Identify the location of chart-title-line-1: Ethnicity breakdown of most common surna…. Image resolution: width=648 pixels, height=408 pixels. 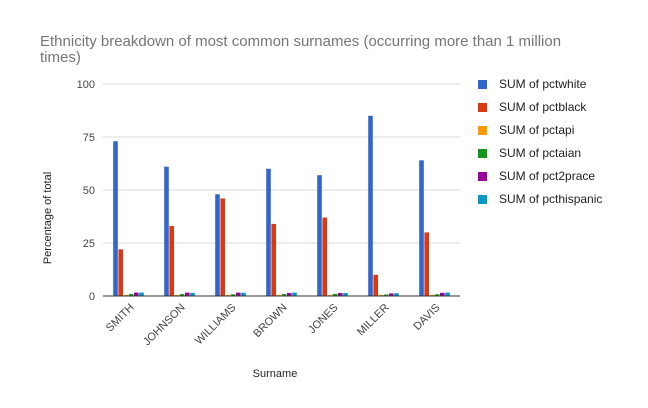
(300, 41).